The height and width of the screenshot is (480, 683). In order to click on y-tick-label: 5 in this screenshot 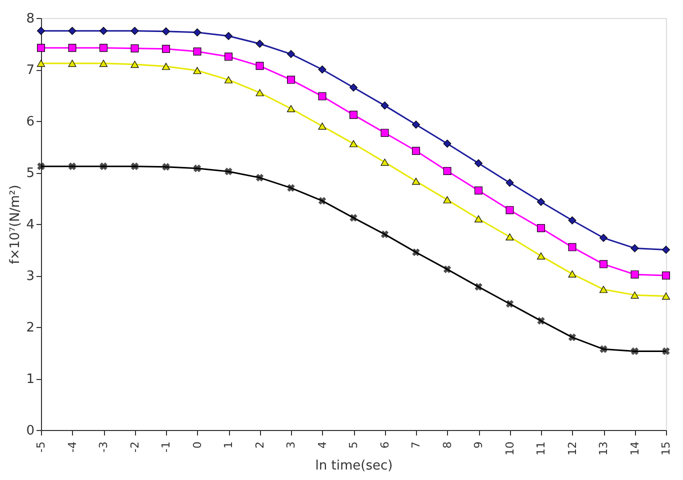, I will do `click(30, 173)`.